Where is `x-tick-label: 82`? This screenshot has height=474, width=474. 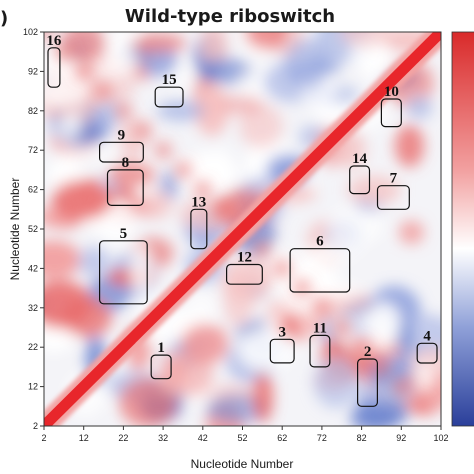 x-tick-label: 82 is located at coordinates (362, 438).